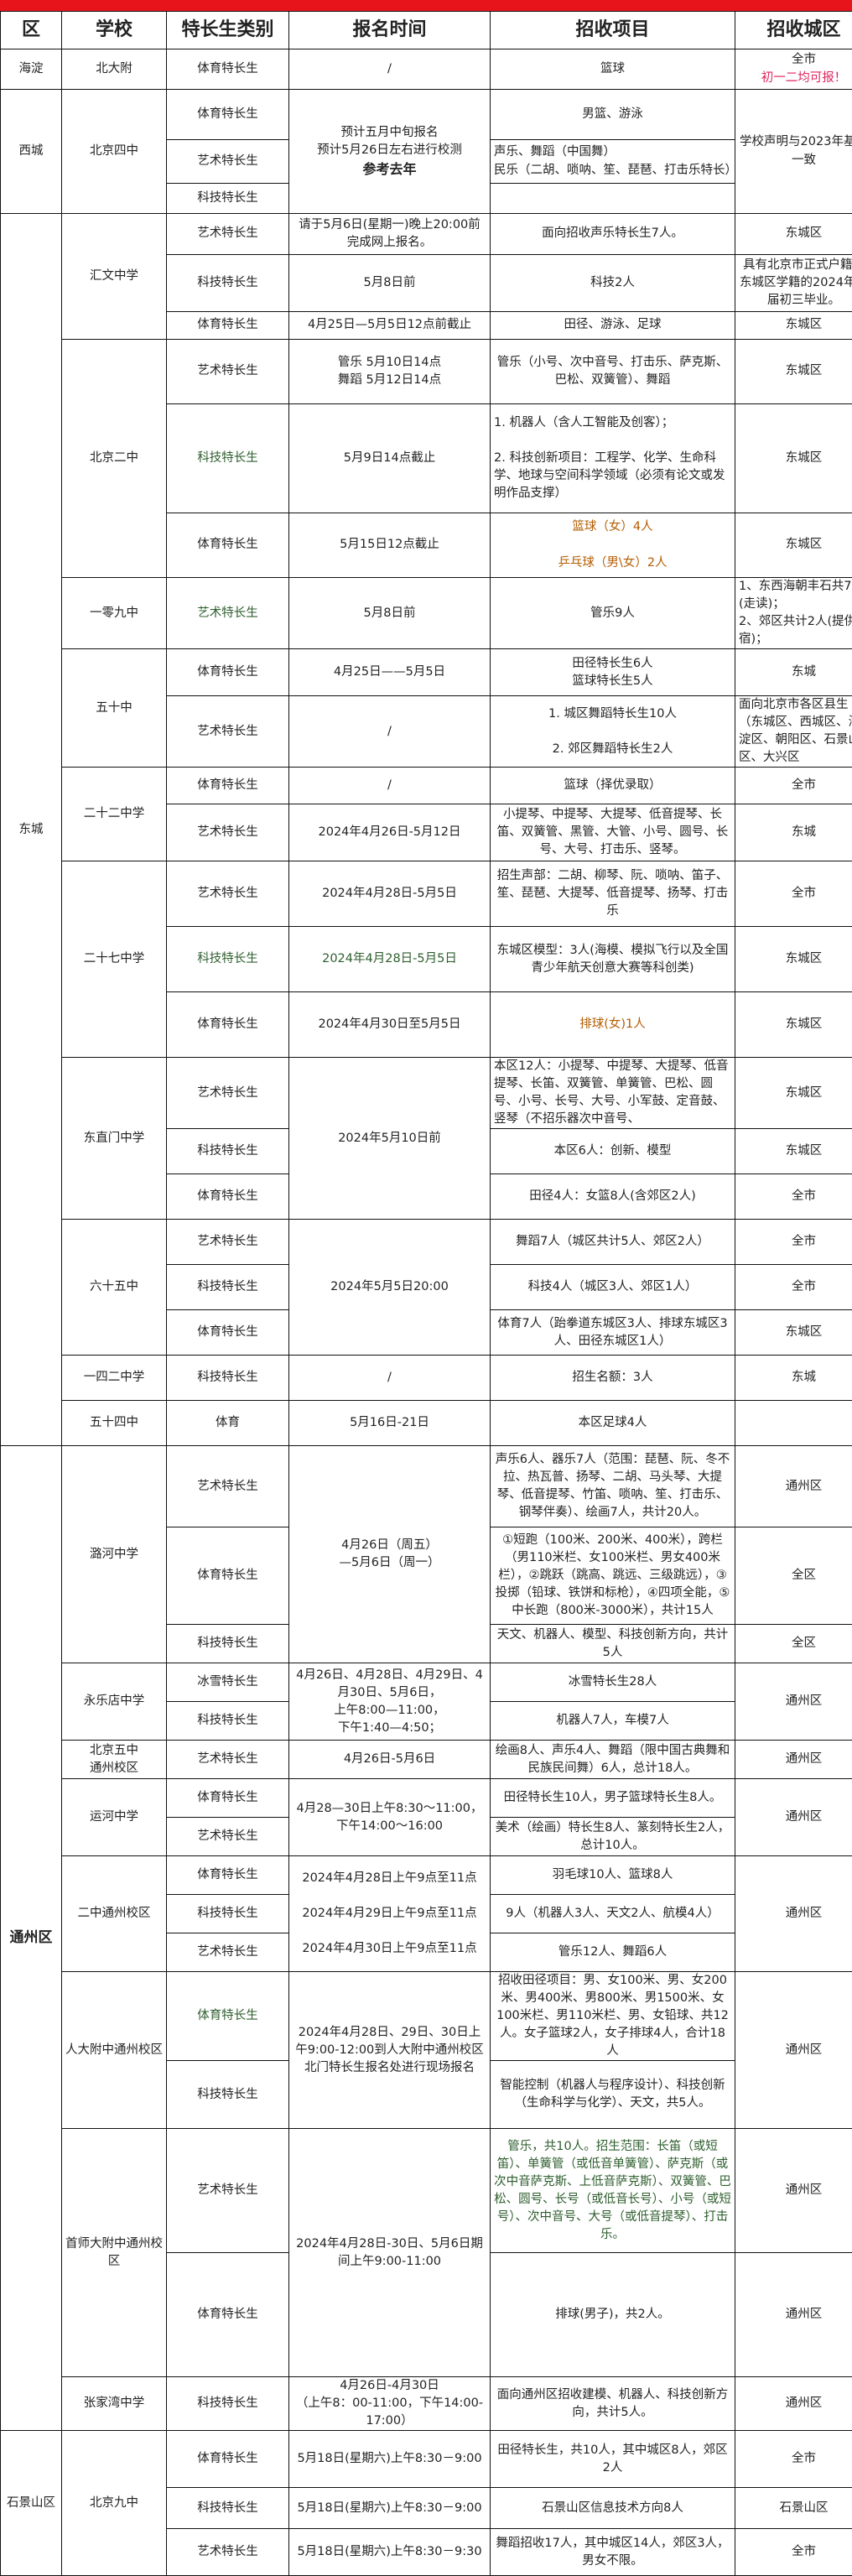  Describe the element at coordinates (114, 69) in the screenshot. I see `school-cell: 北大附` at that location.